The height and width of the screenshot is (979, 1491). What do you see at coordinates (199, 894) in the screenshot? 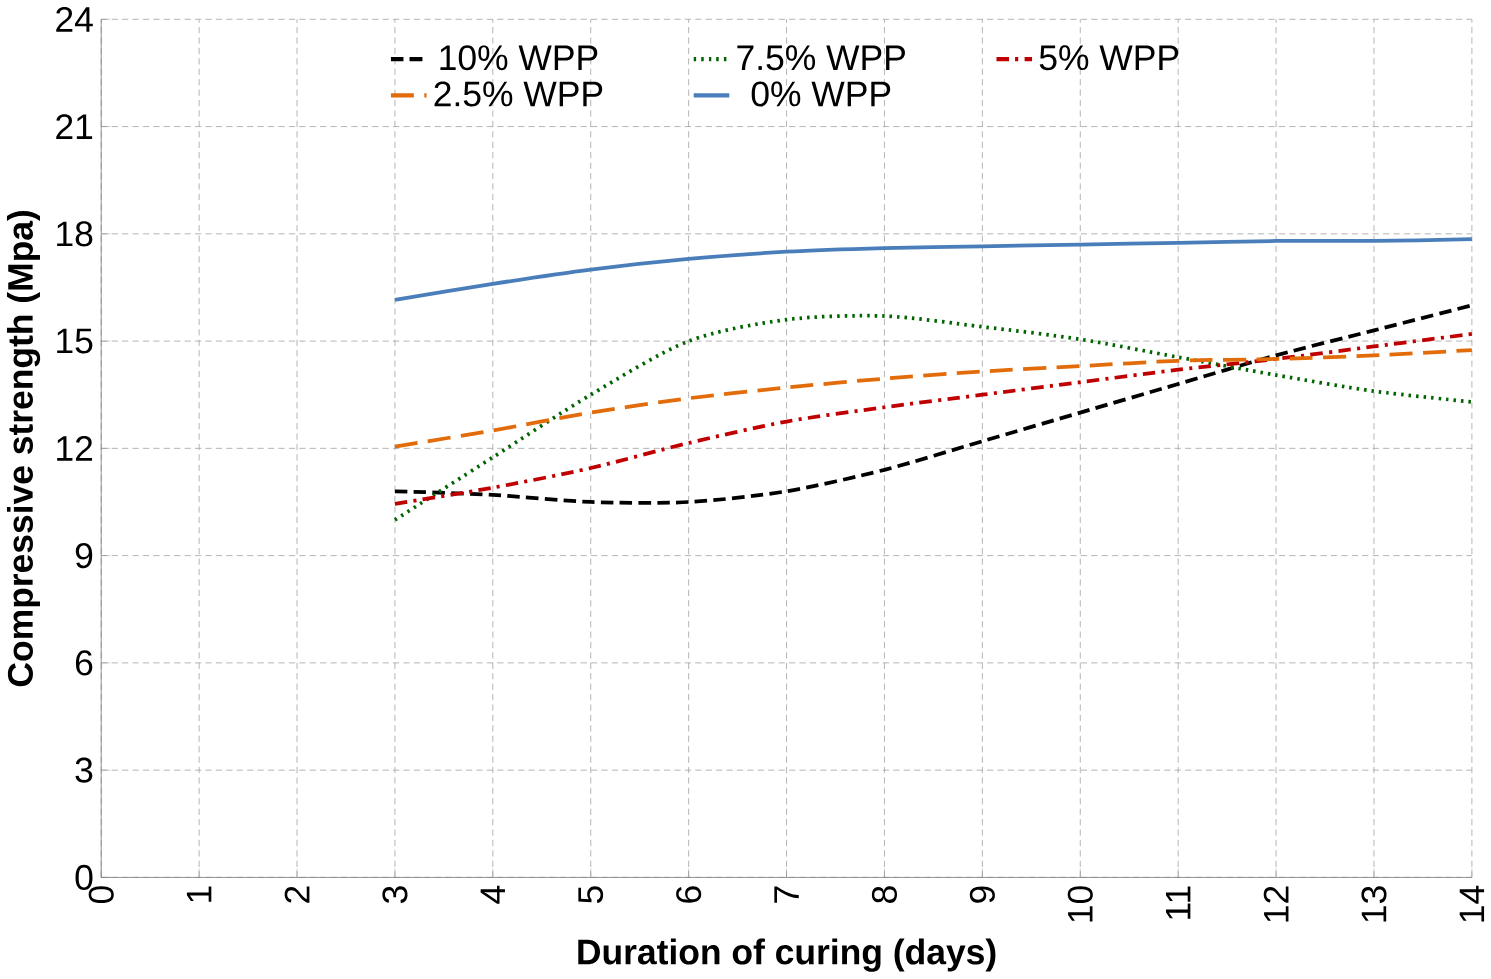
I see `x-tick-label: 1` at bounding box center [199, 894].